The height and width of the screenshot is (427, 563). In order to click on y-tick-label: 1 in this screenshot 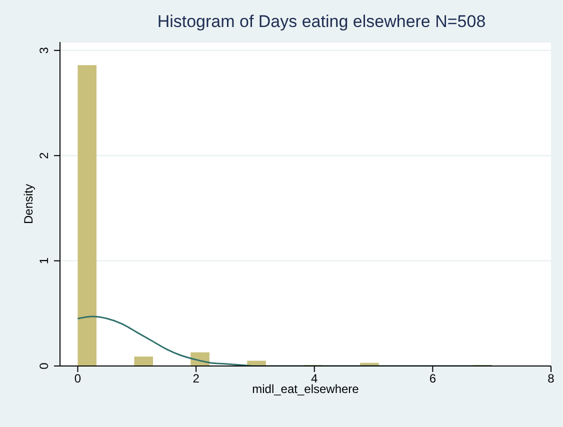, I will do `click(44, 260)`.